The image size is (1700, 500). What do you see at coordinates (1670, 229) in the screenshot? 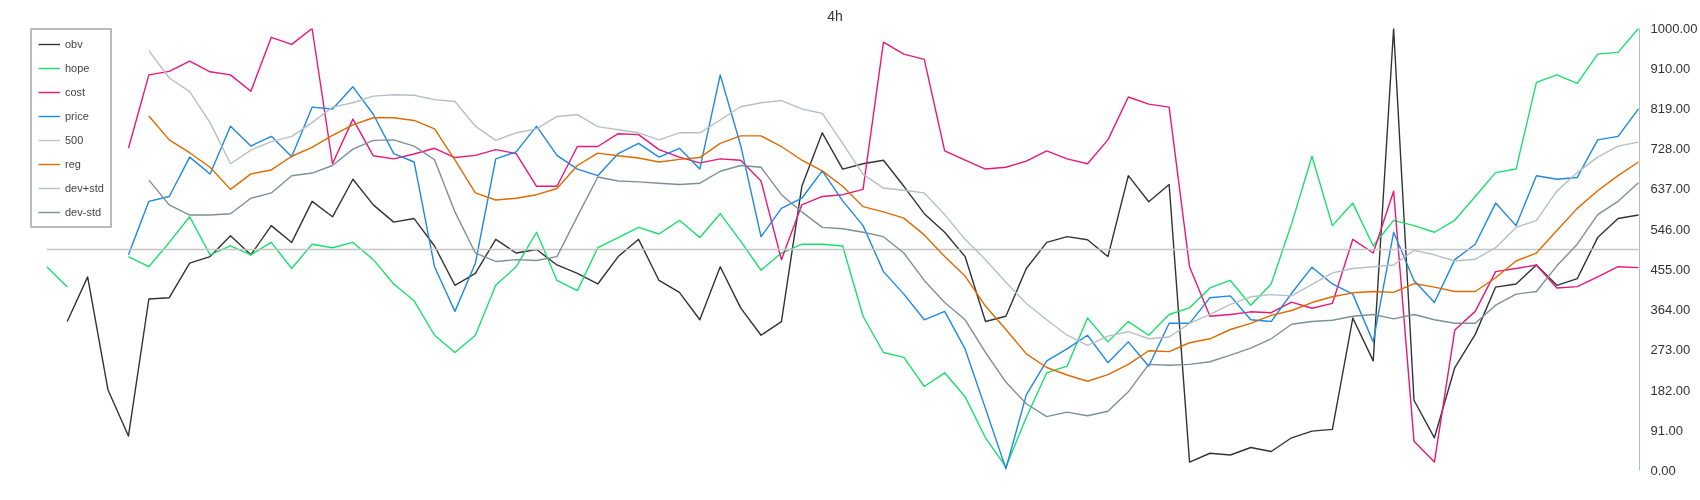
I see `y-tick-label: 546.00` at bounding box center [1670, 229].